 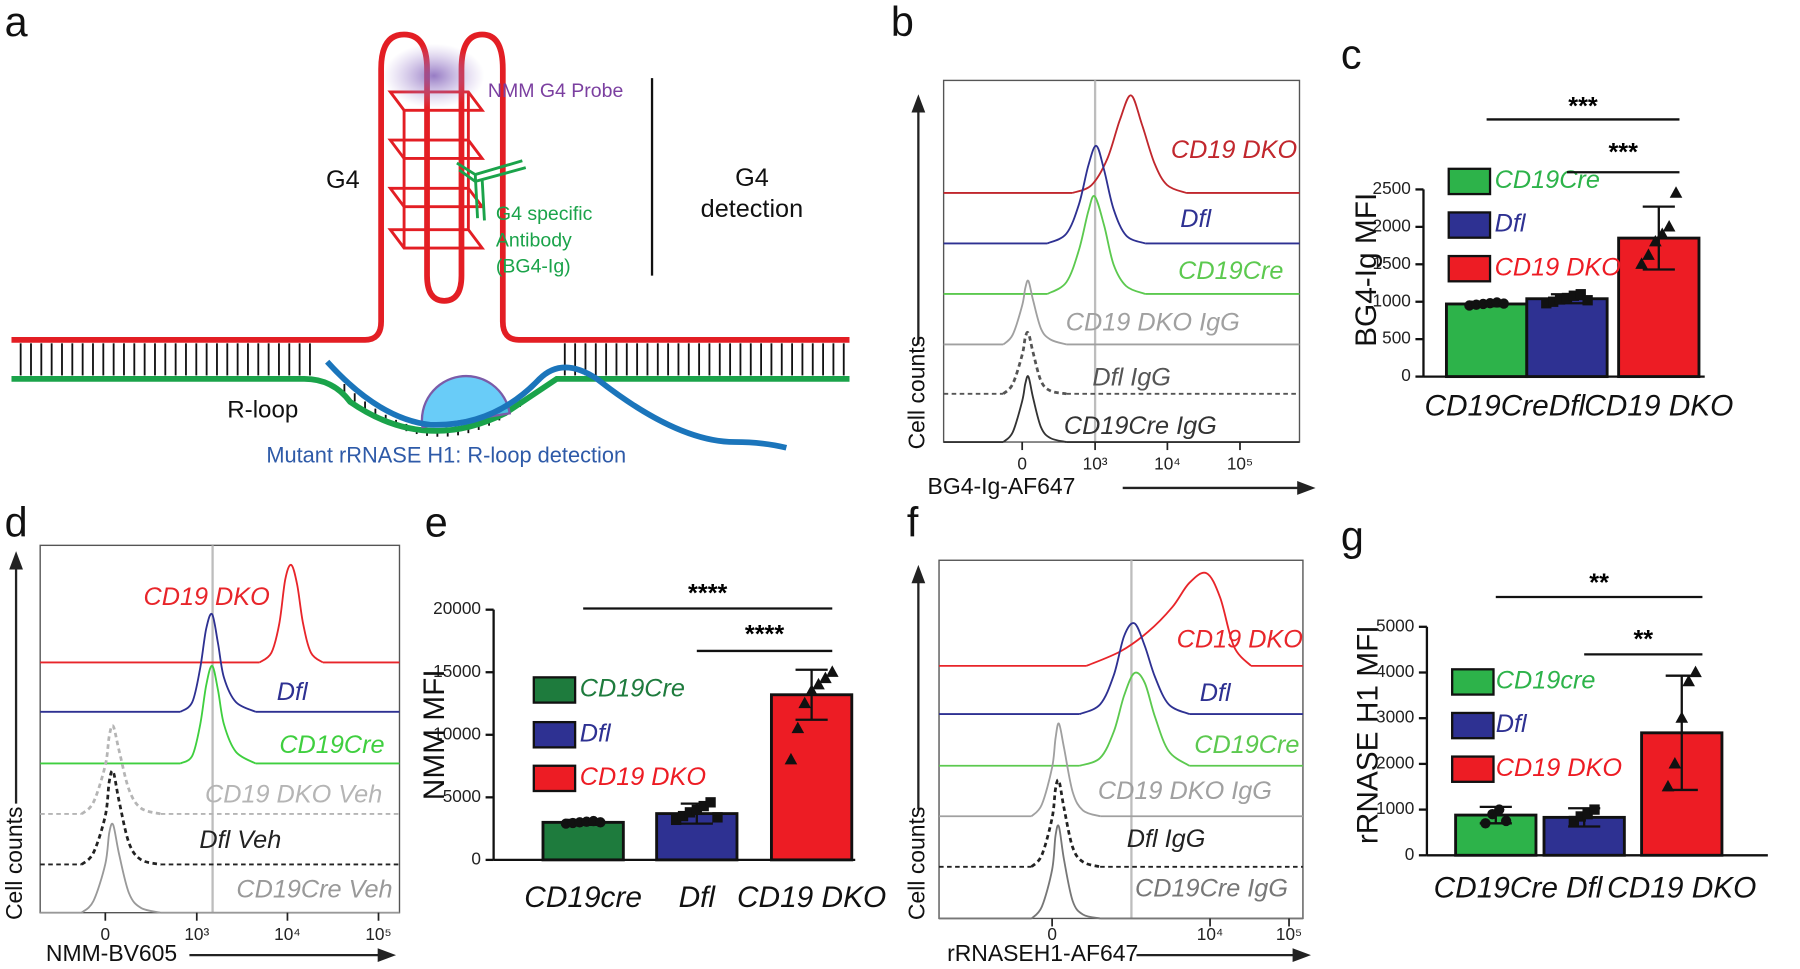 I want to click on significance-label: ****, so click(x=707, y=593).